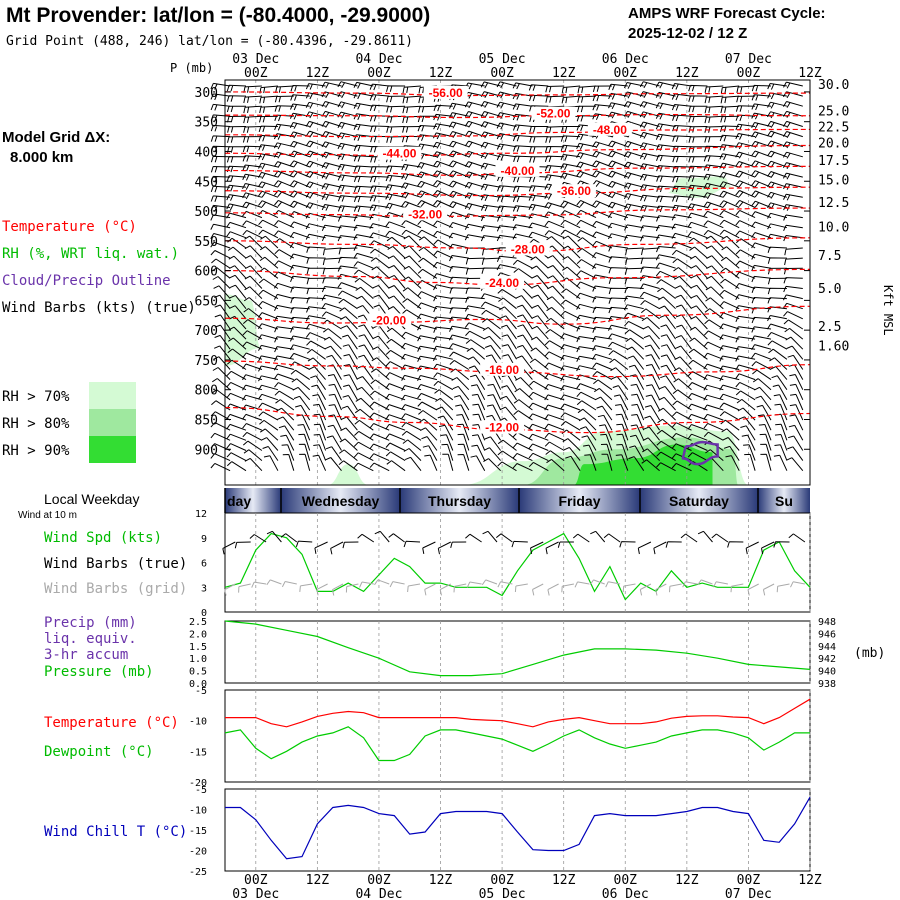  I want to click on temperature-contour-label: -12.00, so click(502, 428).